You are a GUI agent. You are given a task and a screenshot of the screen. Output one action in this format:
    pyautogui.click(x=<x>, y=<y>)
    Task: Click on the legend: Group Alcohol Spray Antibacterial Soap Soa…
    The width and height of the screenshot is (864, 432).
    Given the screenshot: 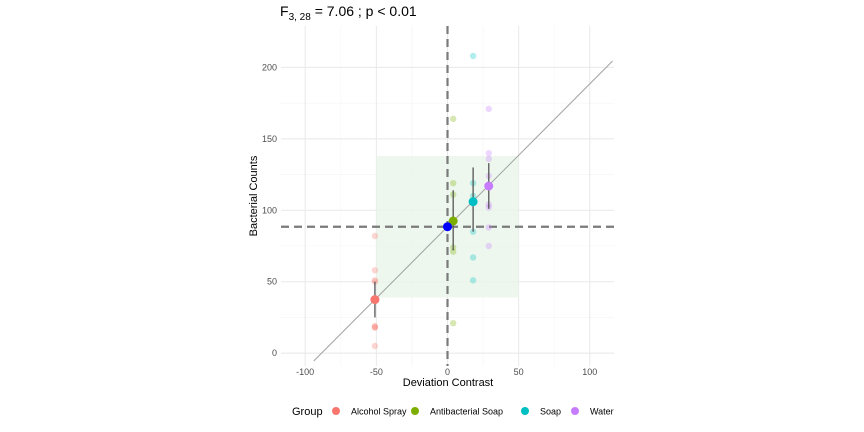 What is the action you would take?
    pyautogui.click(x=453, y=412)
    